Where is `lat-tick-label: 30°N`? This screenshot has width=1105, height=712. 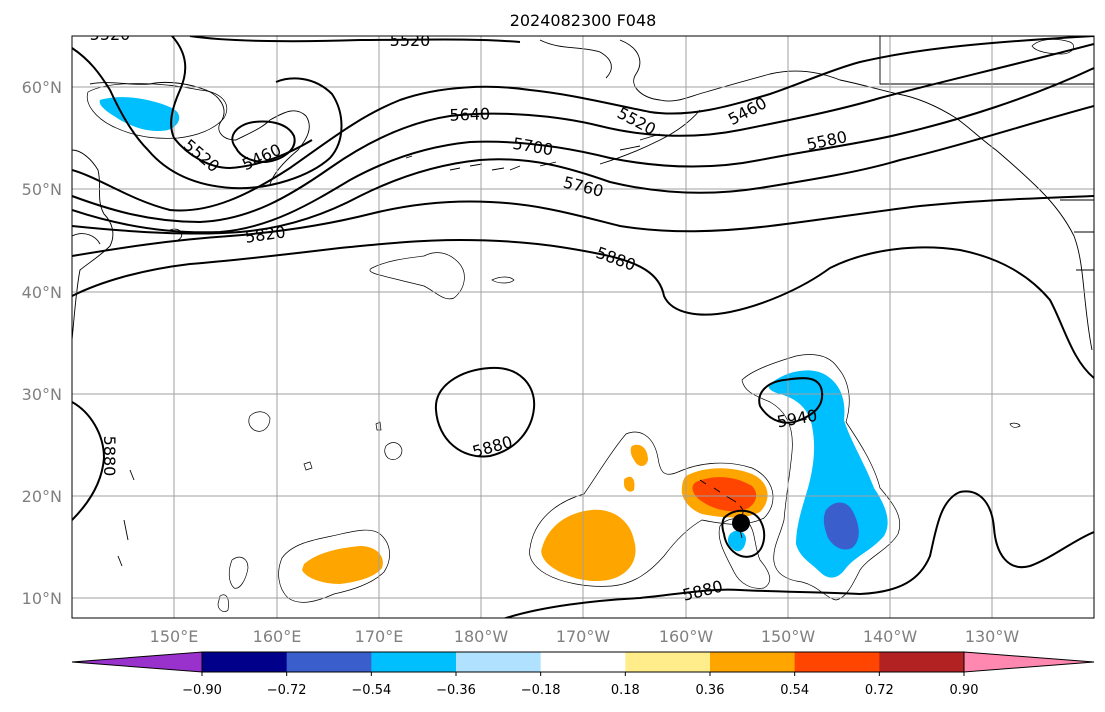 lat-tick-label: 30°N is located at coordinates (42, 394).